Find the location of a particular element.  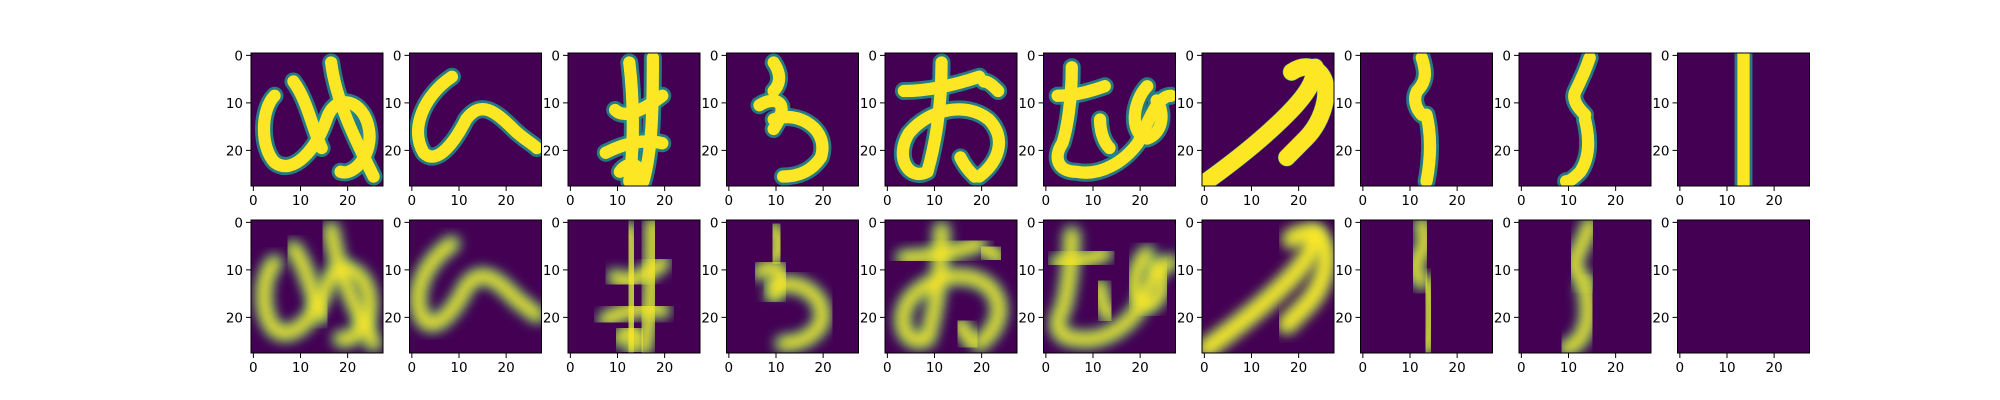

panel-r2-c2: 0 10 20 0 10 20 is located at coordinates (463, 295).